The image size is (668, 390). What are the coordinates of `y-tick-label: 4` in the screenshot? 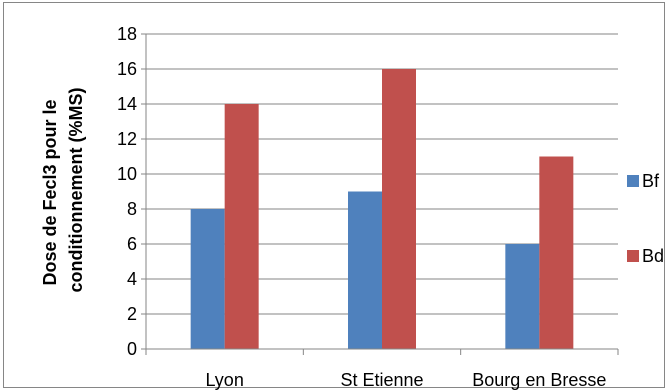 It's located at (132, 279).